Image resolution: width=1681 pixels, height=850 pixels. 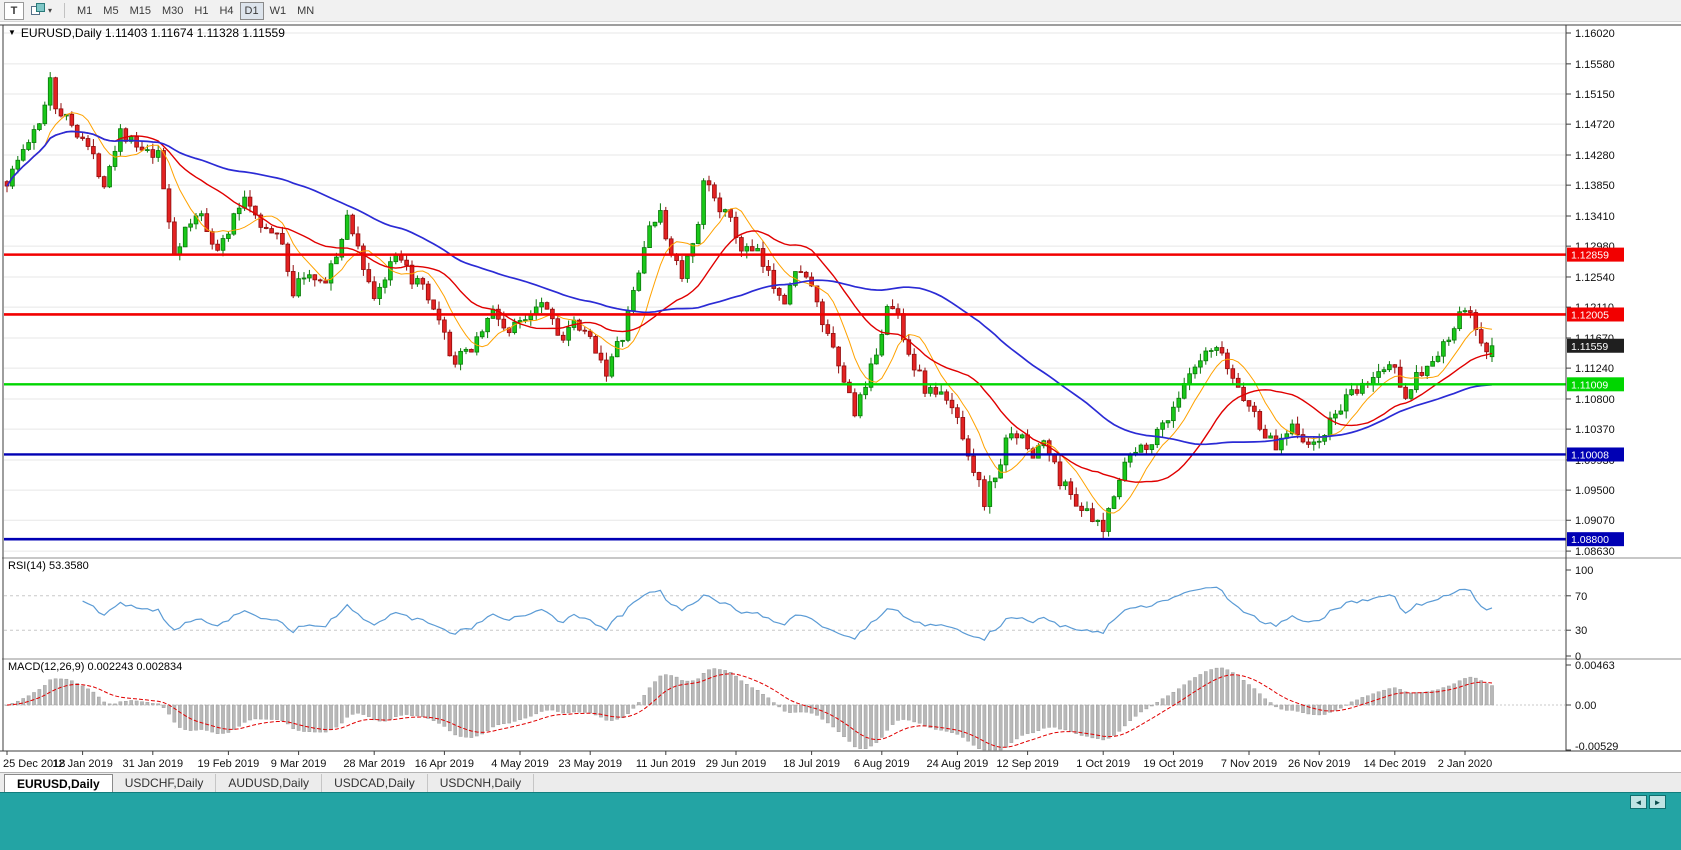 What do you see at coordinates (153, 764) in the screenshot?
I see `svg-text: 31 Jan 2019` at bounding box center [153, 764].